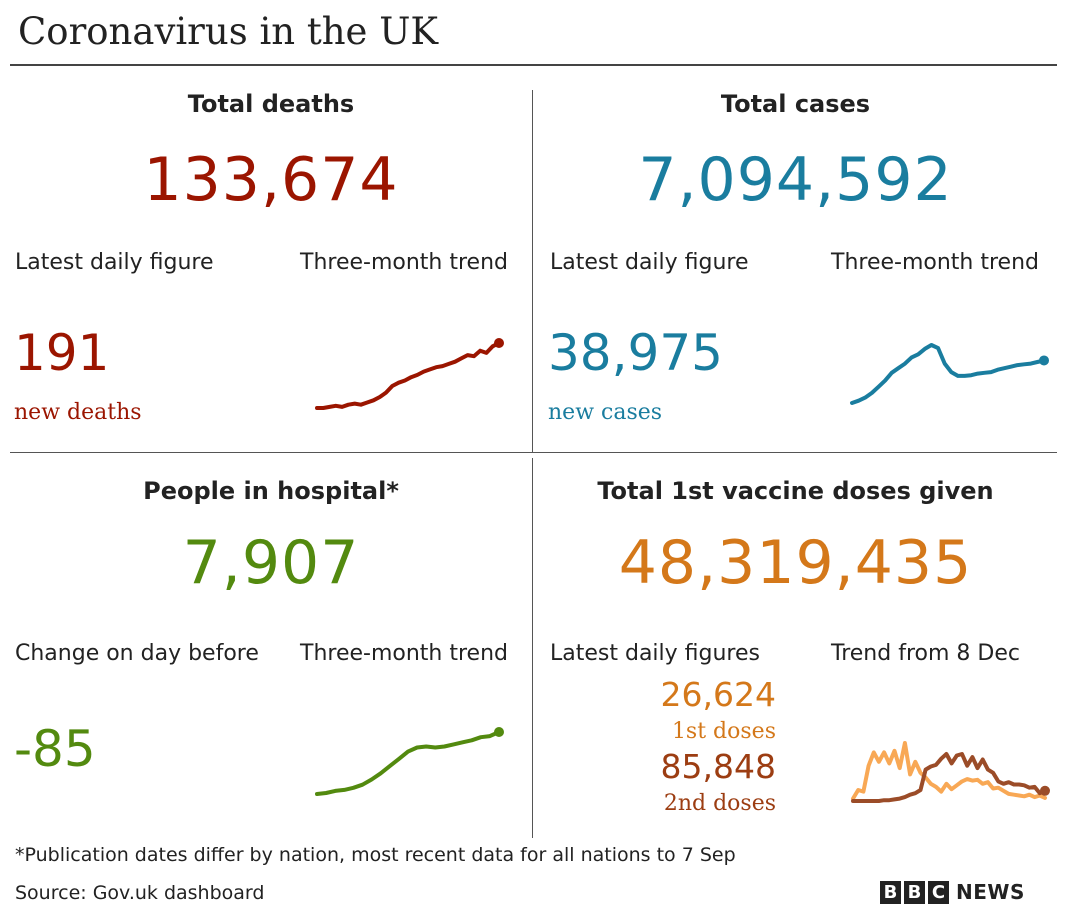 The image size is (1066, 916). What do you see at coordinates (718, 694) in the screenshot?
I see `first-doses-value: 26,624` at bounding box center [718, 694].